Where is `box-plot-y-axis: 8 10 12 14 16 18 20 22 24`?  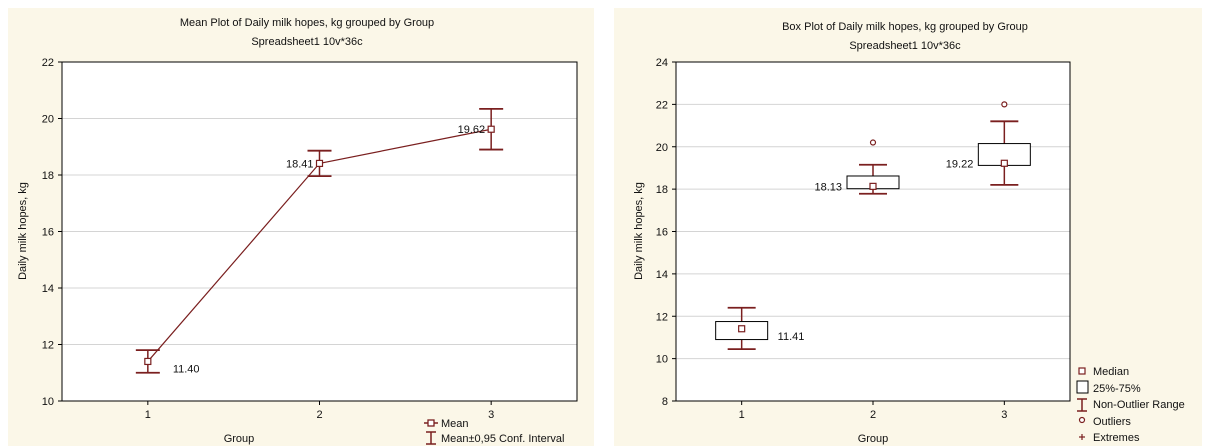
box-plot-y-axis: 8 10 12 14 16 18 20 22 24 is located at coordinates (666, 232).